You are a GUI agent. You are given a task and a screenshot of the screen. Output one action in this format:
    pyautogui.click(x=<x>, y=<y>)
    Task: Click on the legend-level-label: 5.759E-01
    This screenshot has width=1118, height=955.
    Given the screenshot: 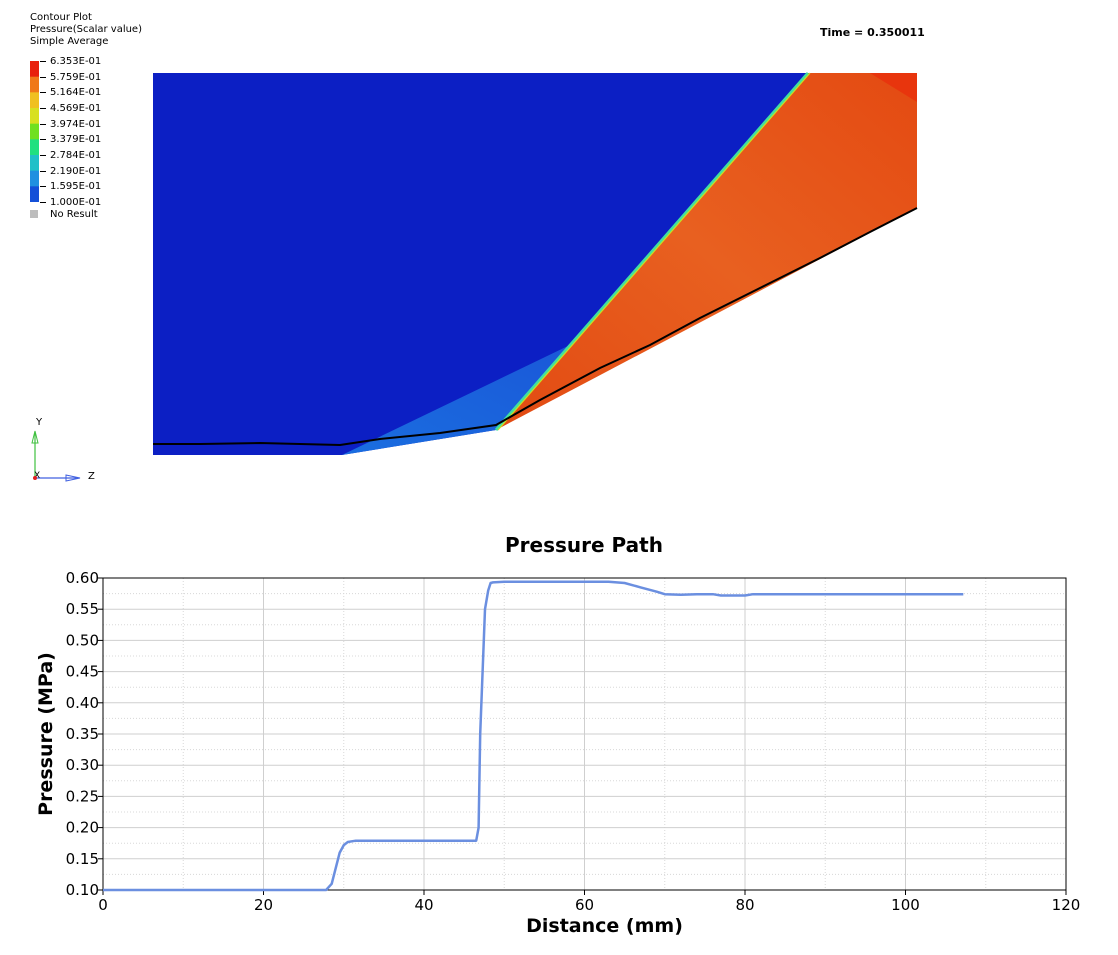 What is the action you would take?
    pyautogui.click(x=76, y=77)
    